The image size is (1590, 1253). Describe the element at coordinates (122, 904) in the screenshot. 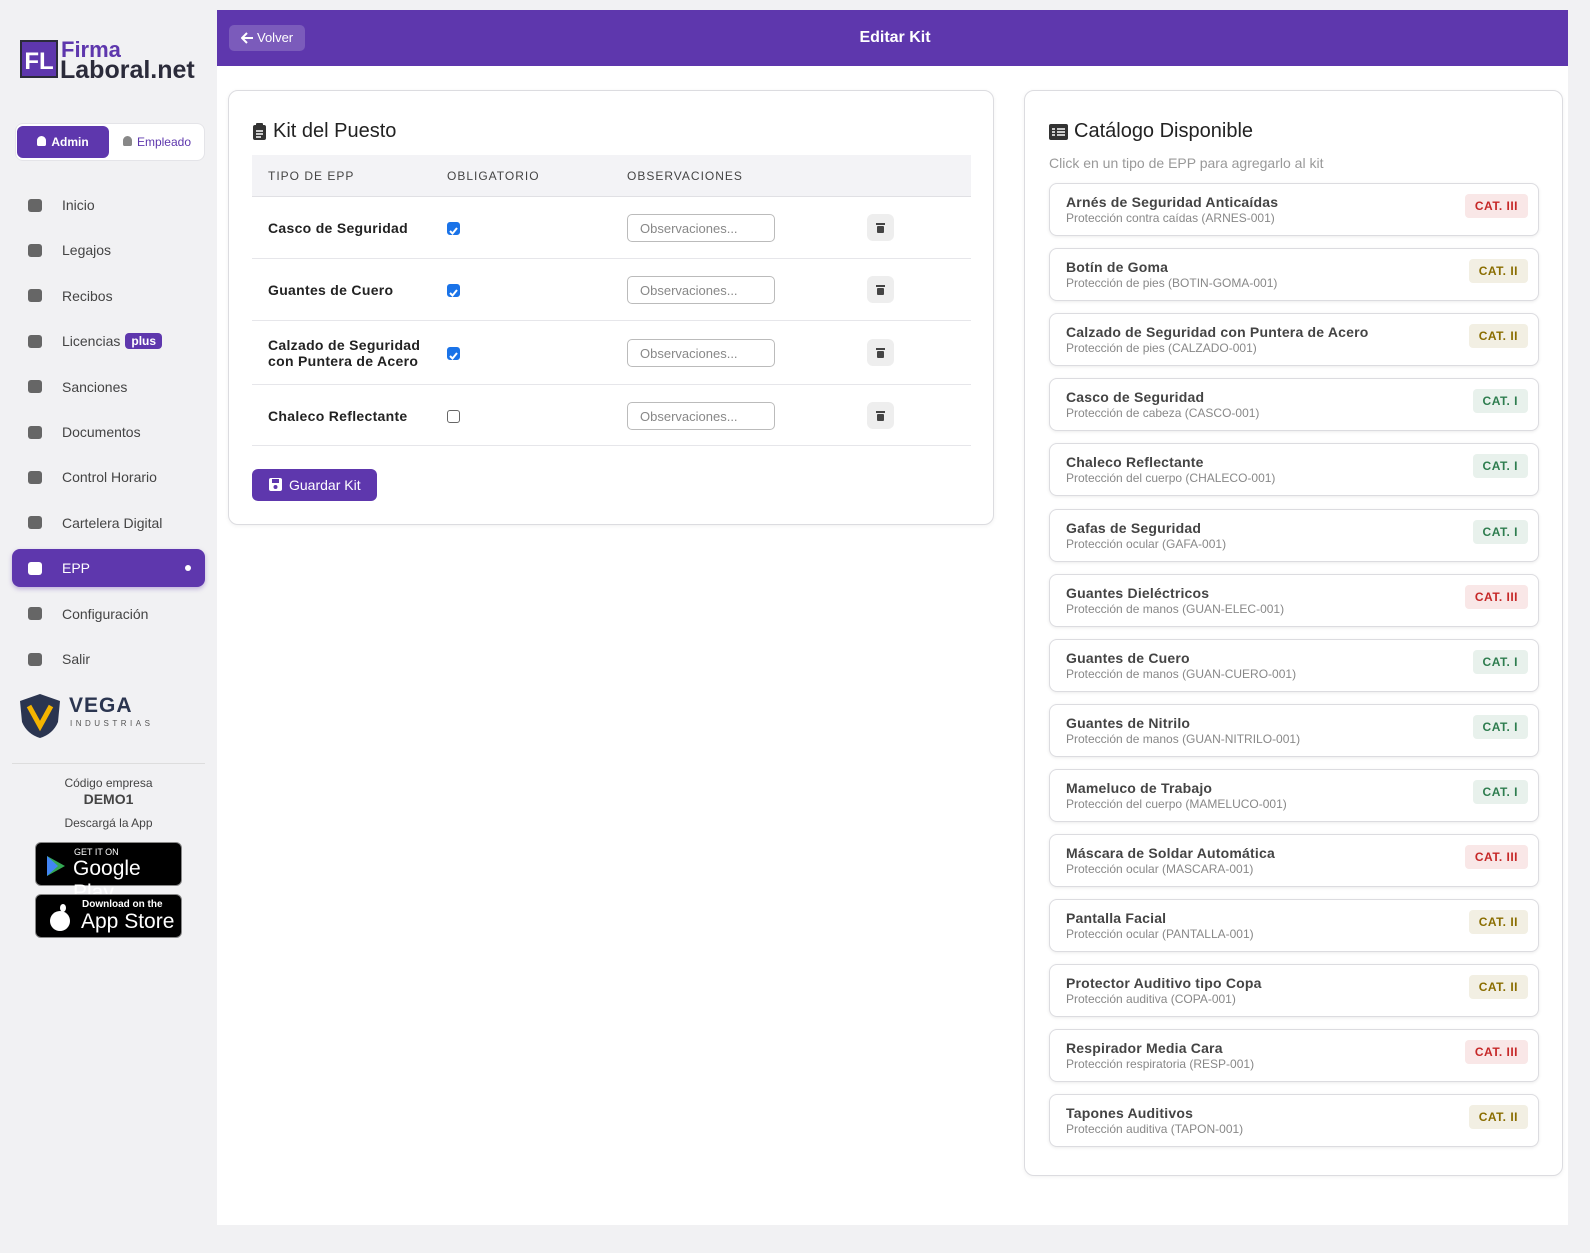

I see `badge-small: Download on the` at that location.